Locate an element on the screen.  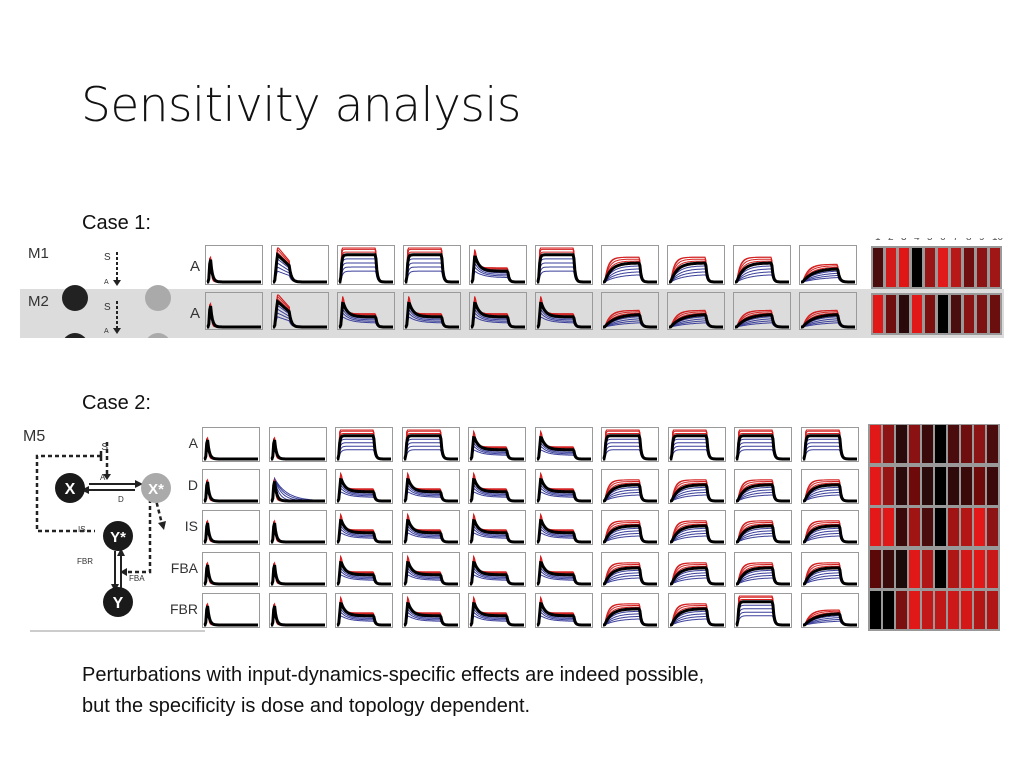
heatmap-column-number: 7 is located at coordinates (956, 240).